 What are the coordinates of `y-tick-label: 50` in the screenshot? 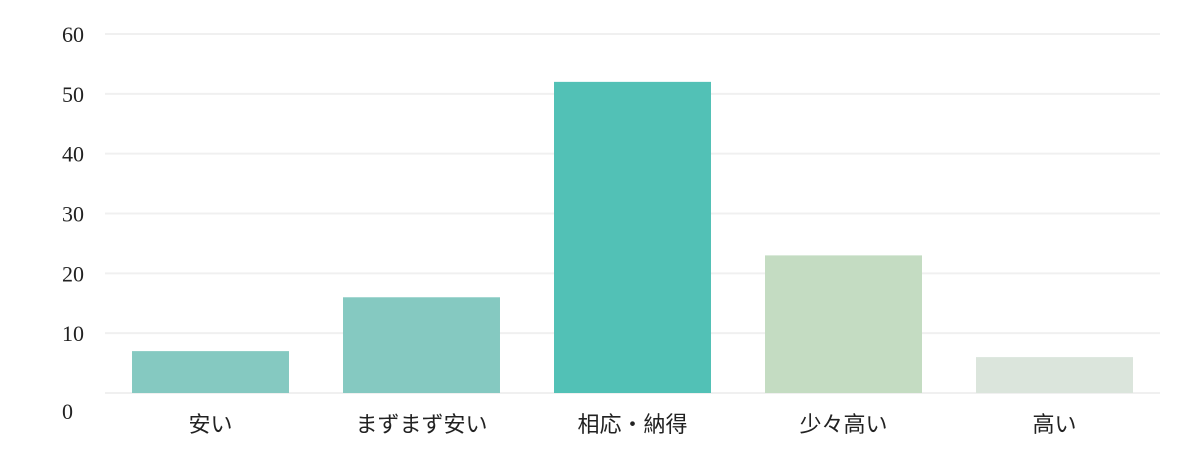 It's located at (73, 94).